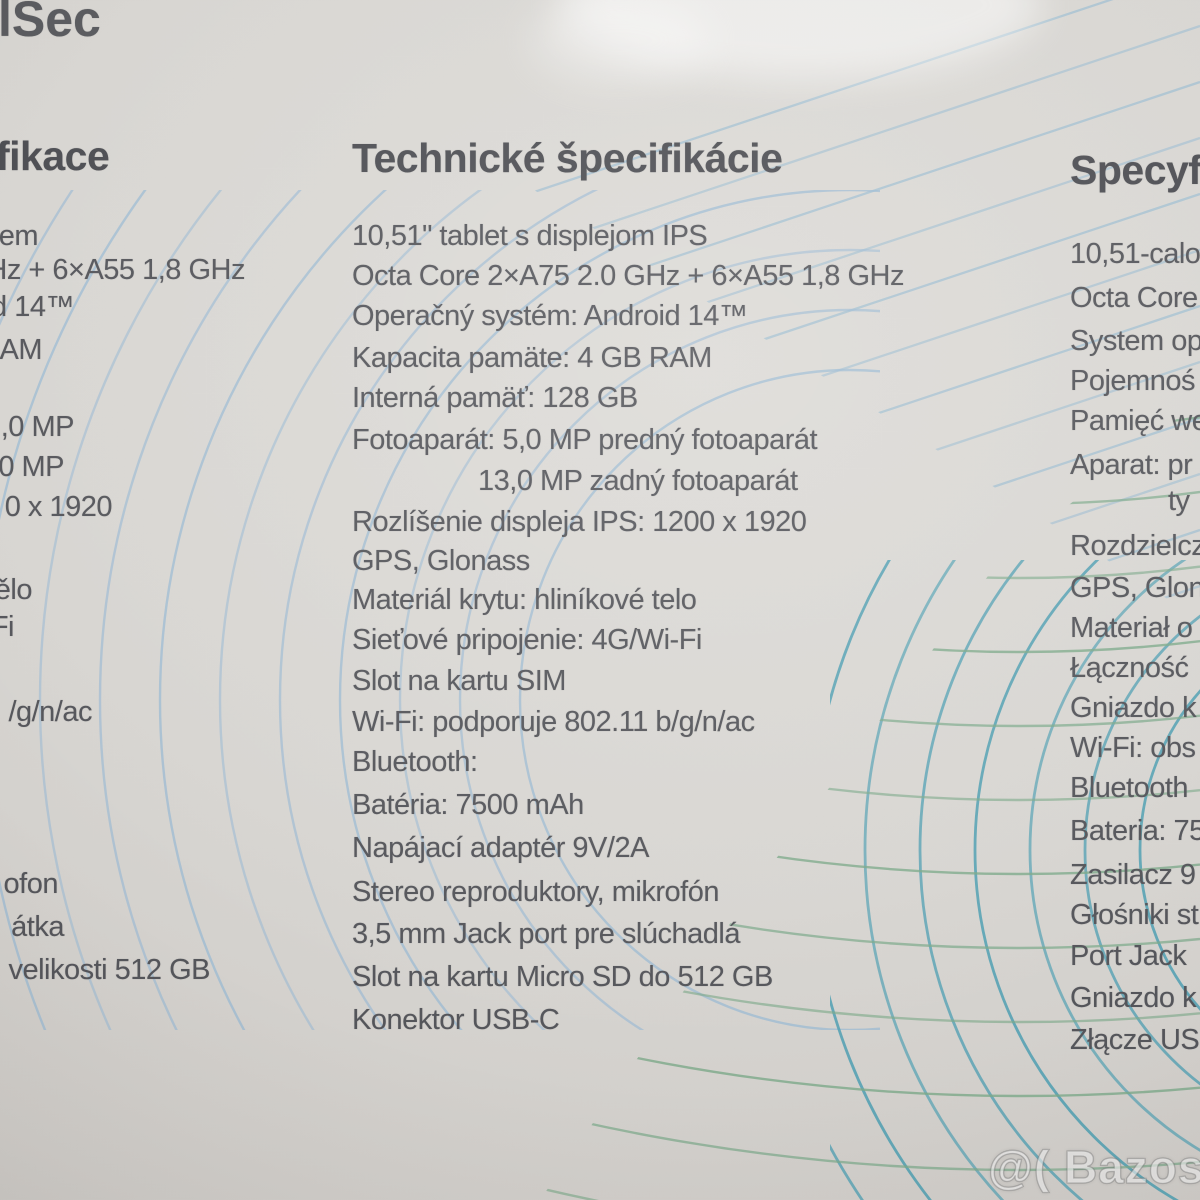 The height and width of the screenshot is (1200, 1200). What do you see at coordinates (1135, 546) in the screenshot?
I see `spec-line: Rozdzielcz` at bounding box center [1135, 546].